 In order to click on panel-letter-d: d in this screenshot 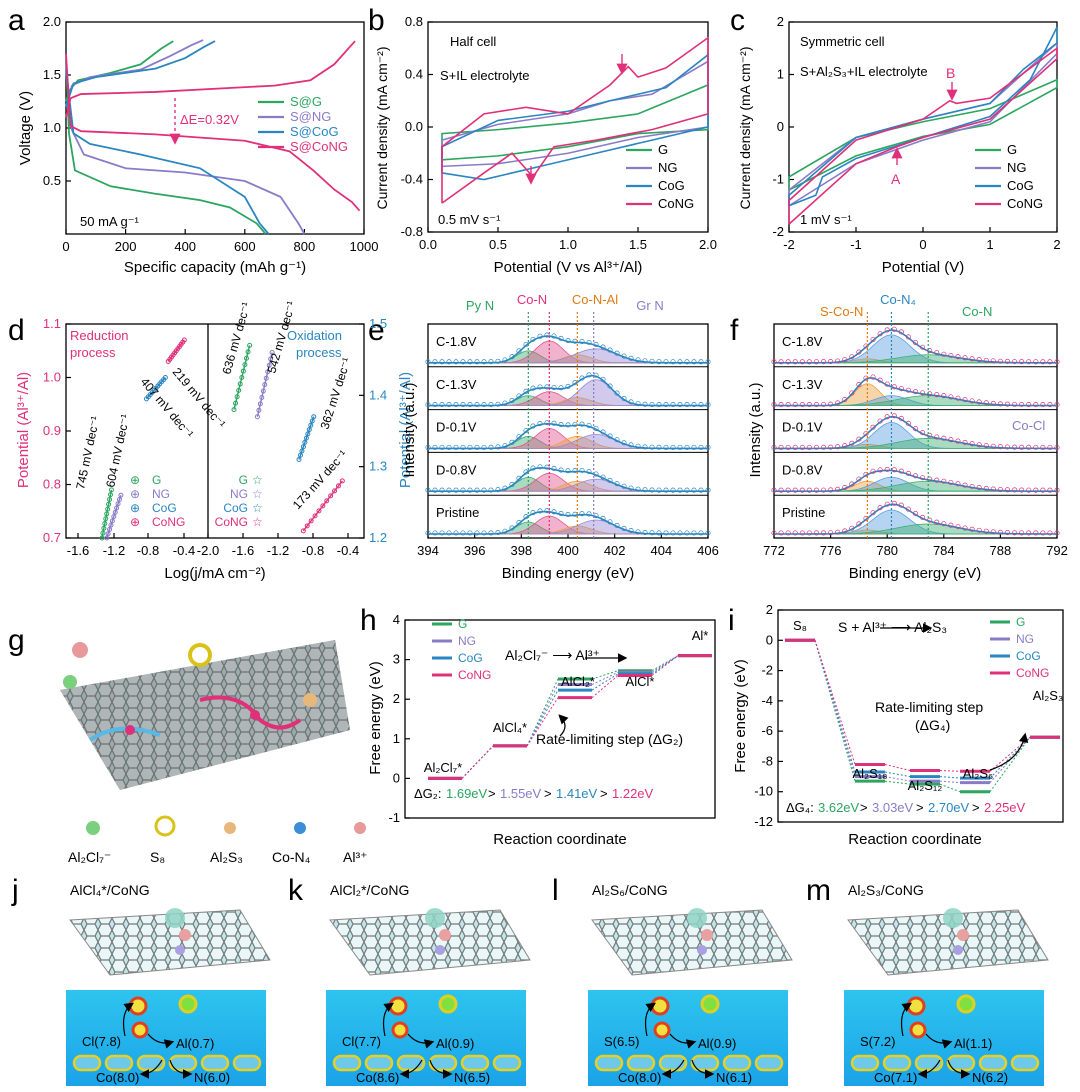, I will do `click(16, 330)`.